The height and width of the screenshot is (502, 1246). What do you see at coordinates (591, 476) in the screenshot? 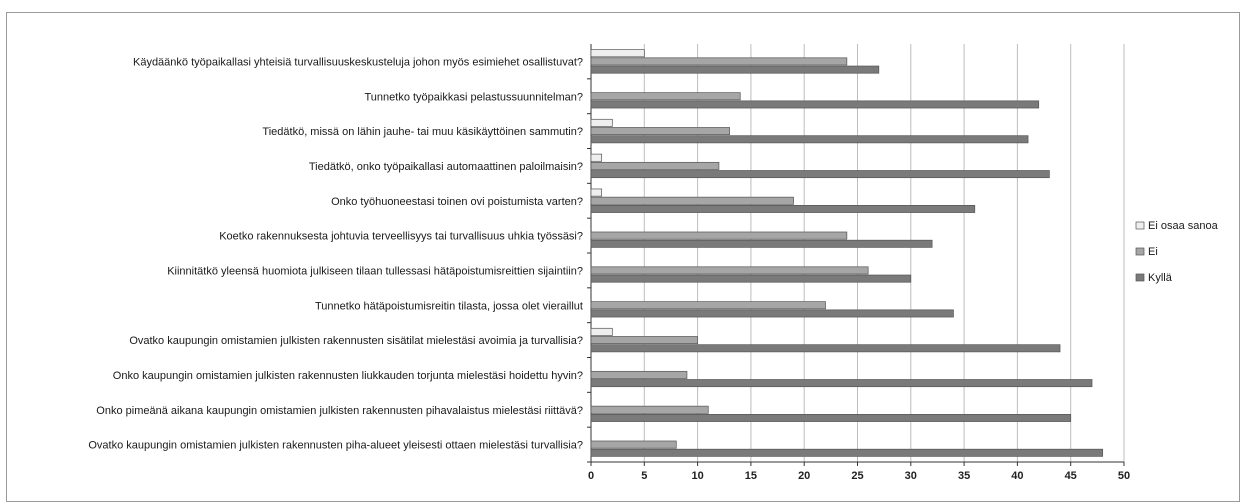
I see `x-tick-label: 0` at bounding box center [591, 476].